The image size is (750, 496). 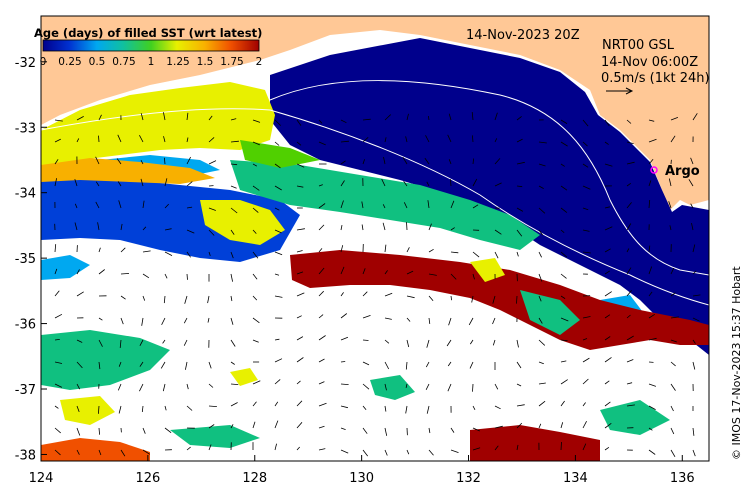 What do you see at coordinates (635, 417) in the screenshot?
I see `sst-region-age-0-75-e` at bounding box center [635, 417].